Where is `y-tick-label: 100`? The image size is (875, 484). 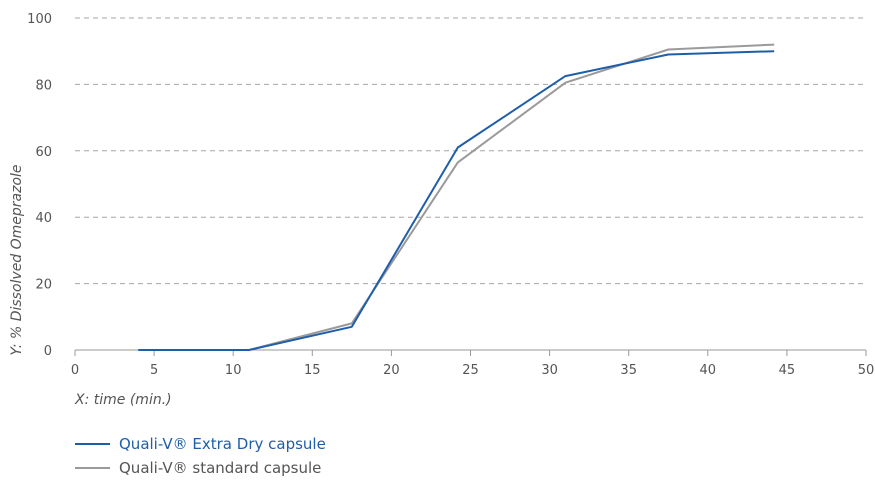 y-tick-label: 100 is located at coordinates (39, 19).